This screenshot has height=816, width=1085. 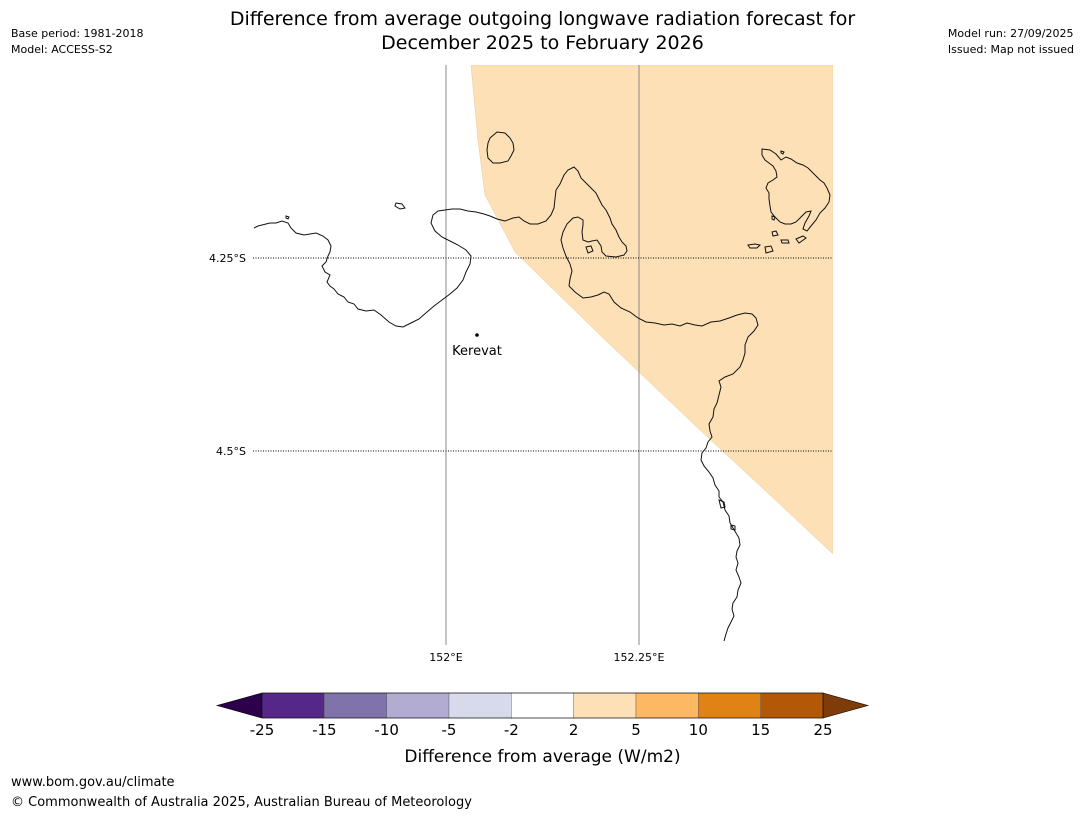 I want to click on colorbar-outline, so click(x=542, y=705).